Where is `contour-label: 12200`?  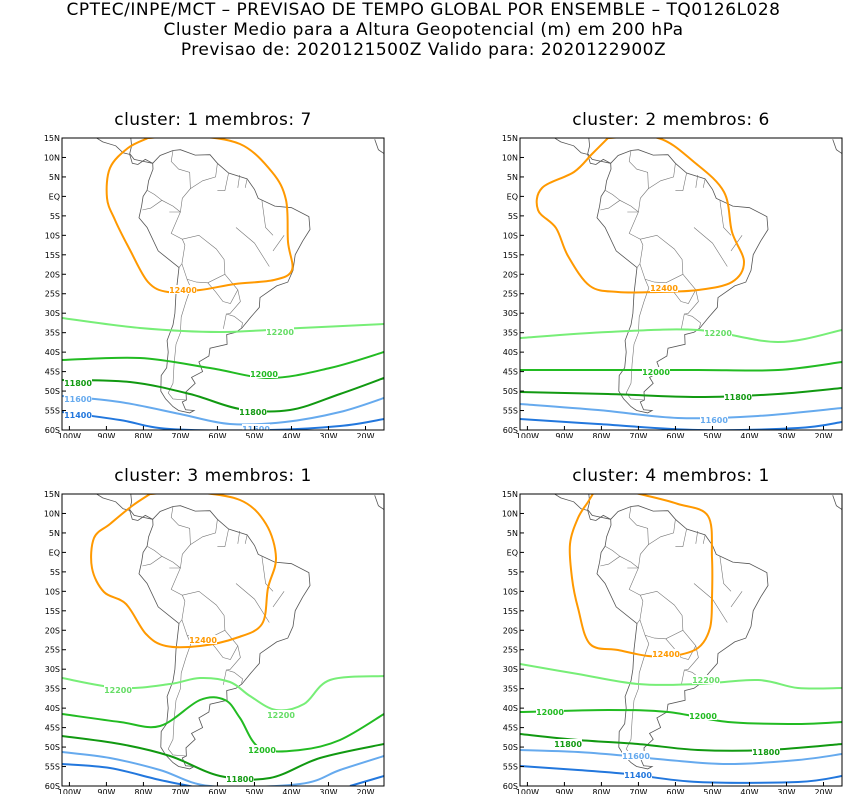 contour-label: 12200 is located at coordinates (718, 333).